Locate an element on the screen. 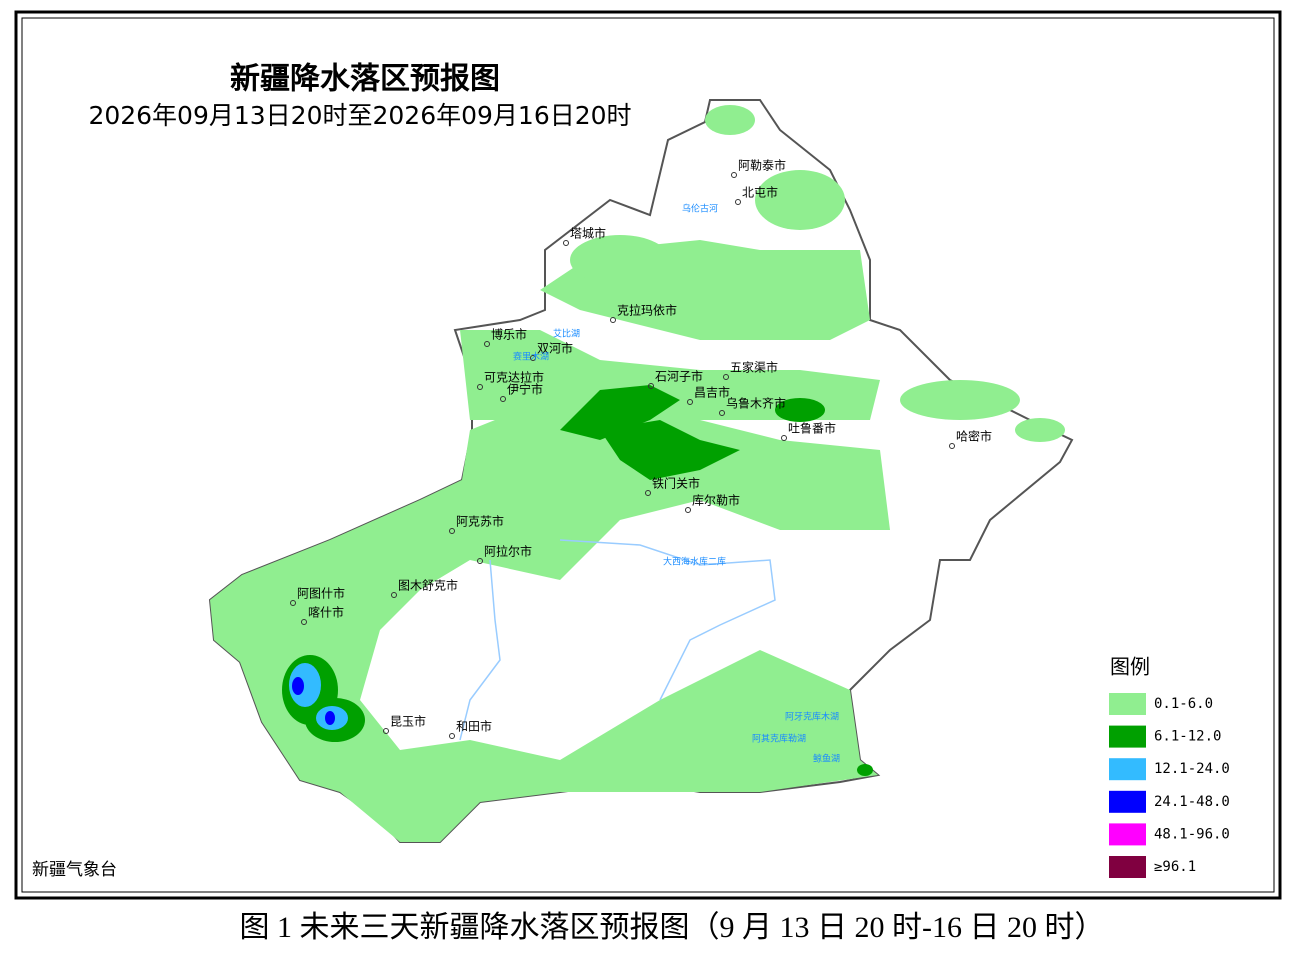 Image resolution: width=1296 pixels, height=964 pixels. water-label: 艾比湖 is located at coordinates (566, 334).